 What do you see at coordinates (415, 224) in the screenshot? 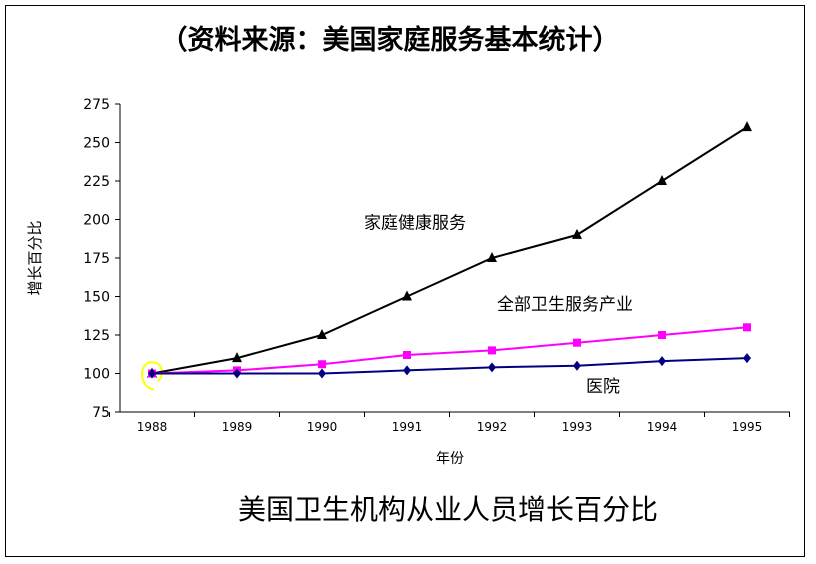
I see `series-label: 家庭健康服务` at bounding box center [415, 224].